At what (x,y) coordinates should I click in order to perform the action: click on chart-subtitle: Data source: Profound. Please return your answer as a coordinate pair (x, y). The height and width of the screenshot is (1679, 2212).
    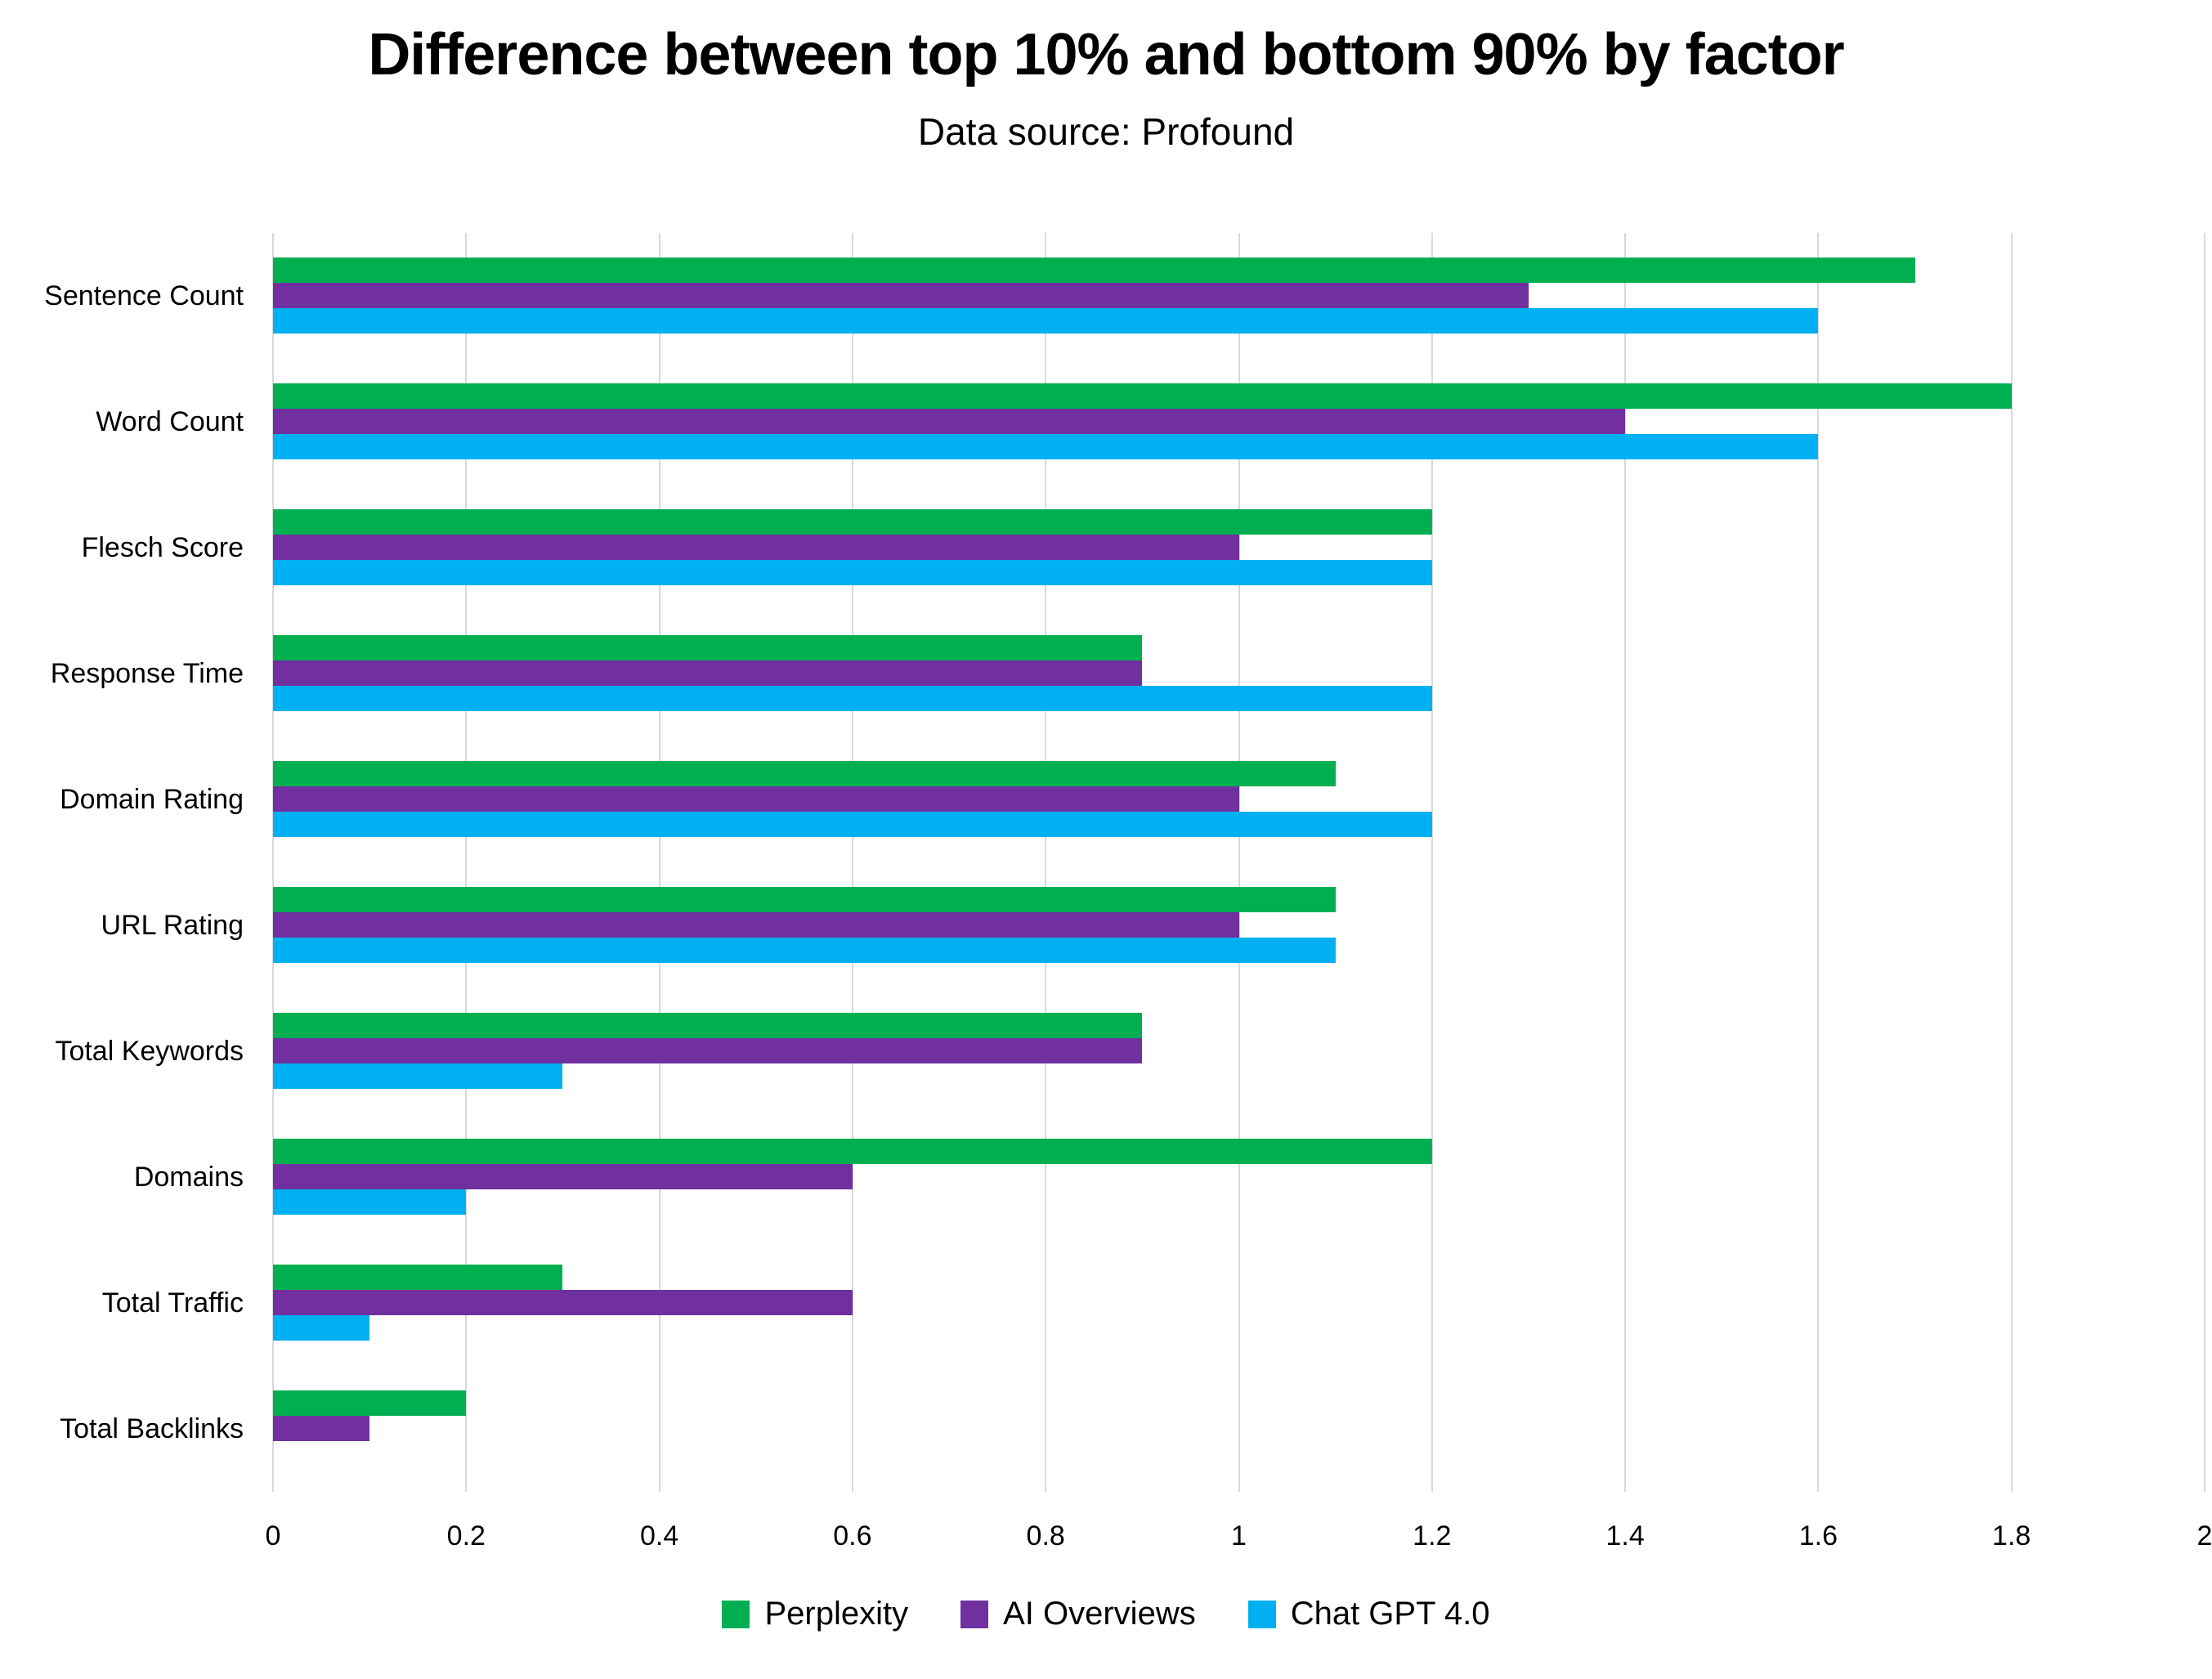
    Looking at the image, I should click on (1106, 131).